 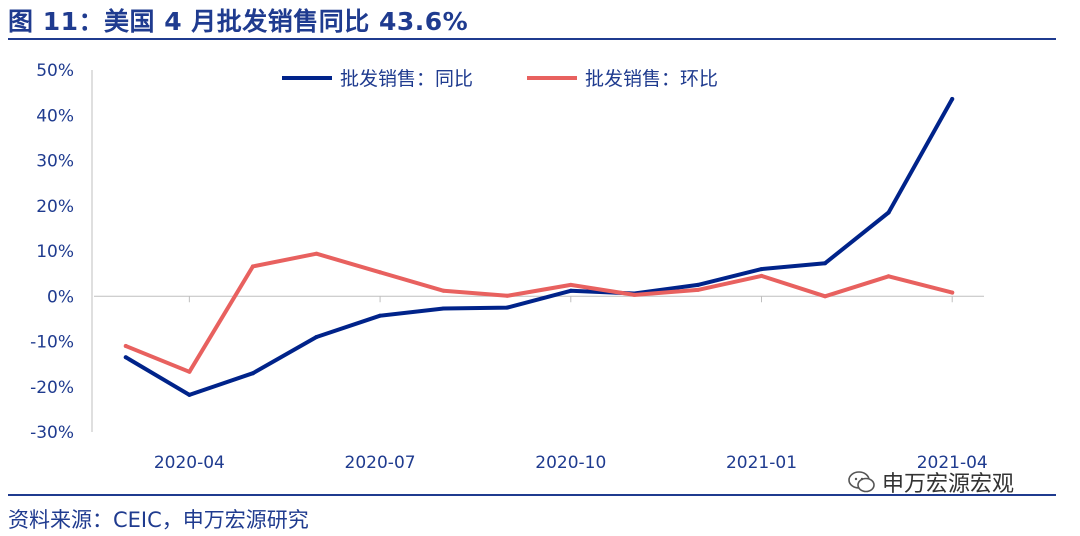 I want to click on x-tick-label: 2021-04, so click(x=952, y=463).